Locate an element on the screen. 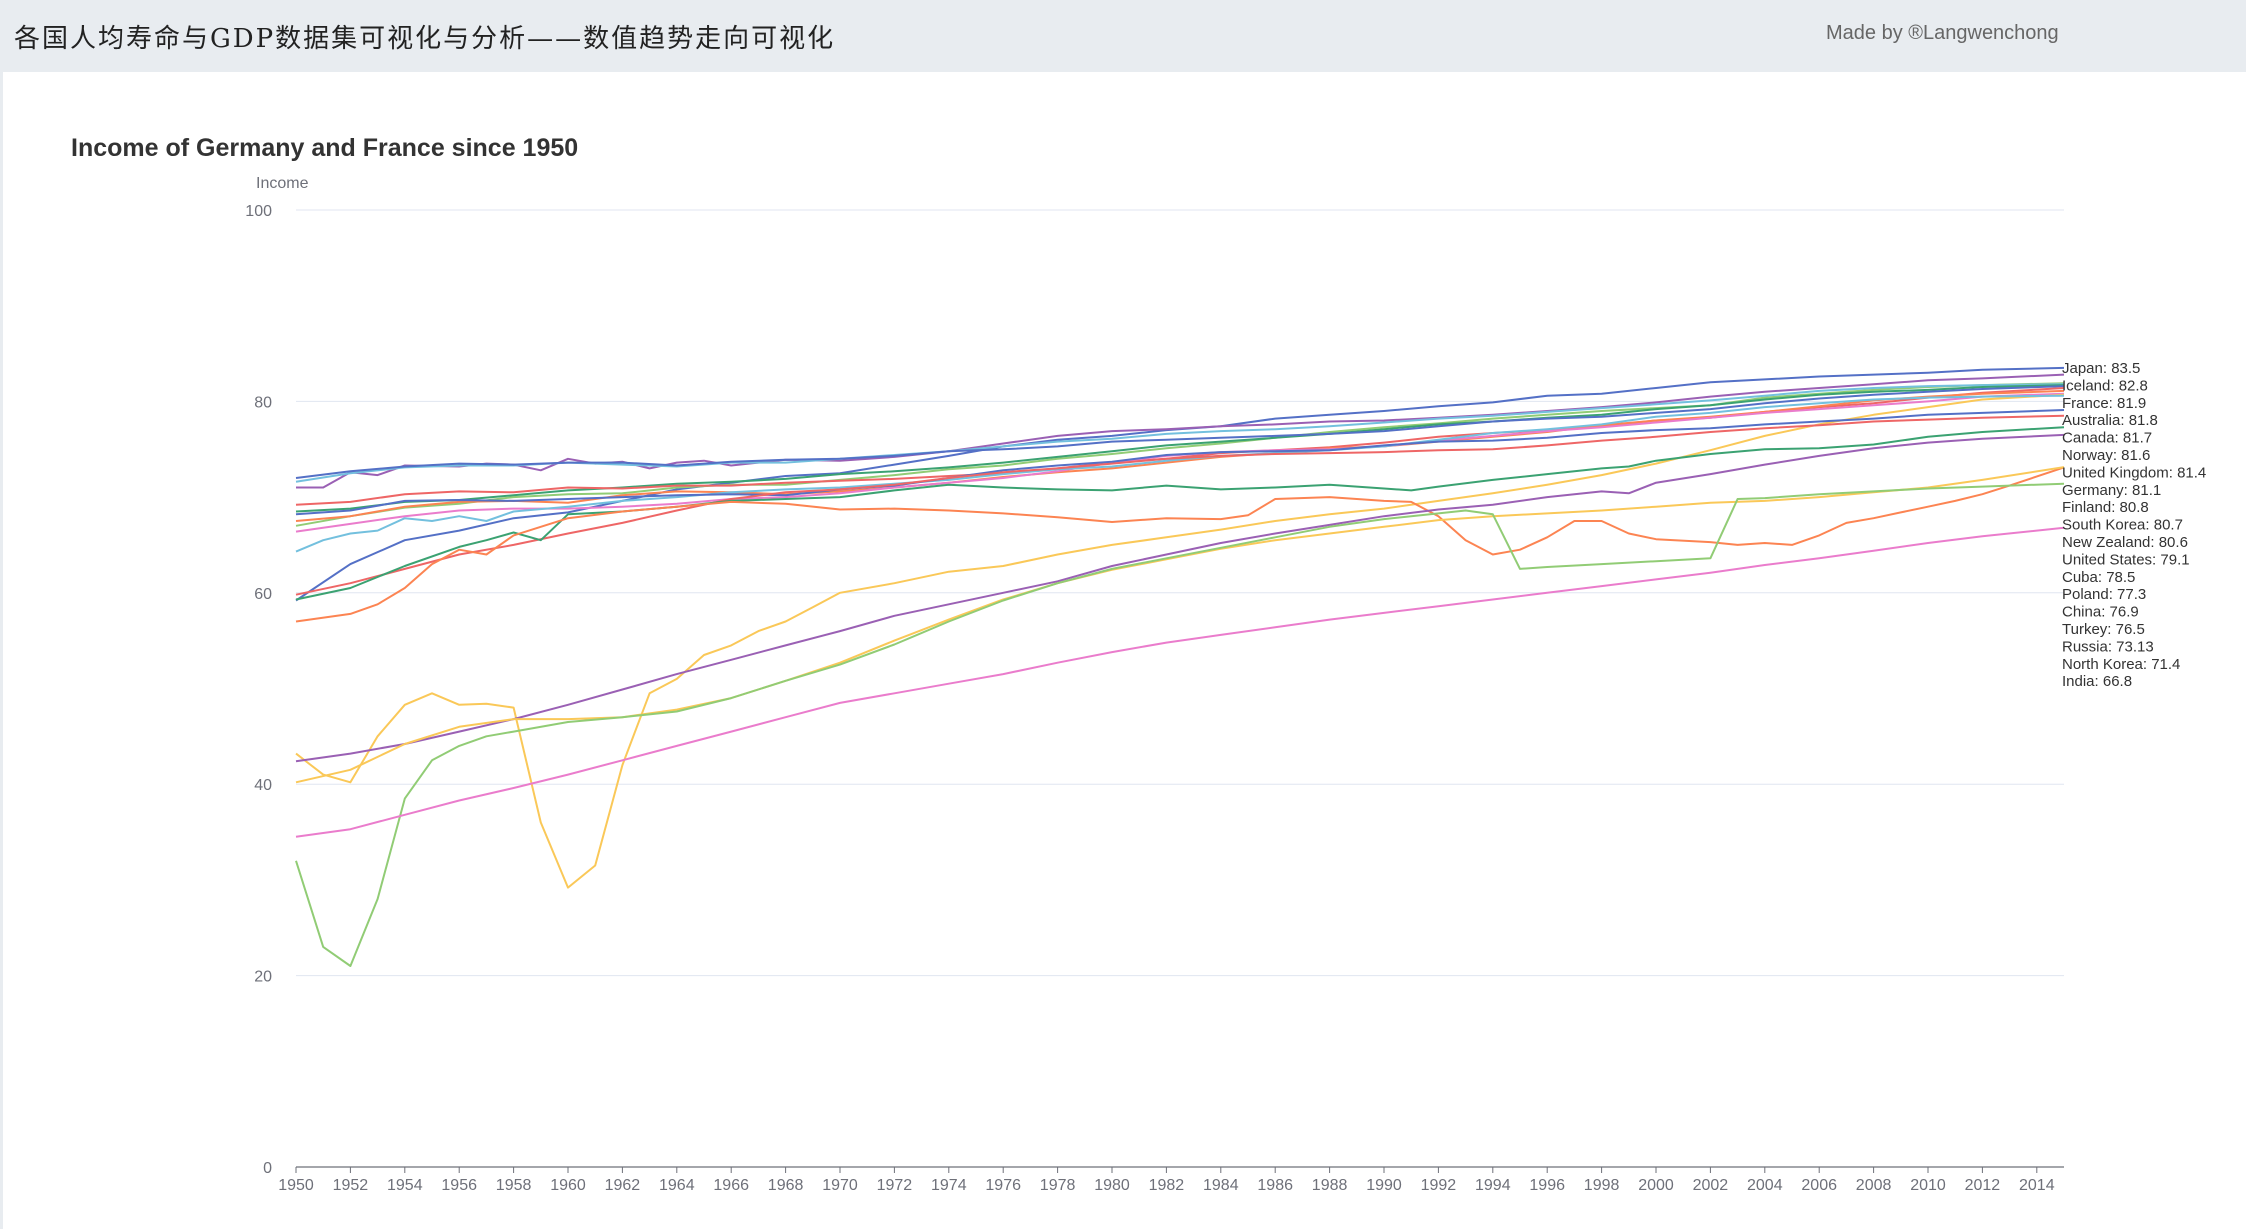  series-line-australia is located at coordinates (1180, 433).